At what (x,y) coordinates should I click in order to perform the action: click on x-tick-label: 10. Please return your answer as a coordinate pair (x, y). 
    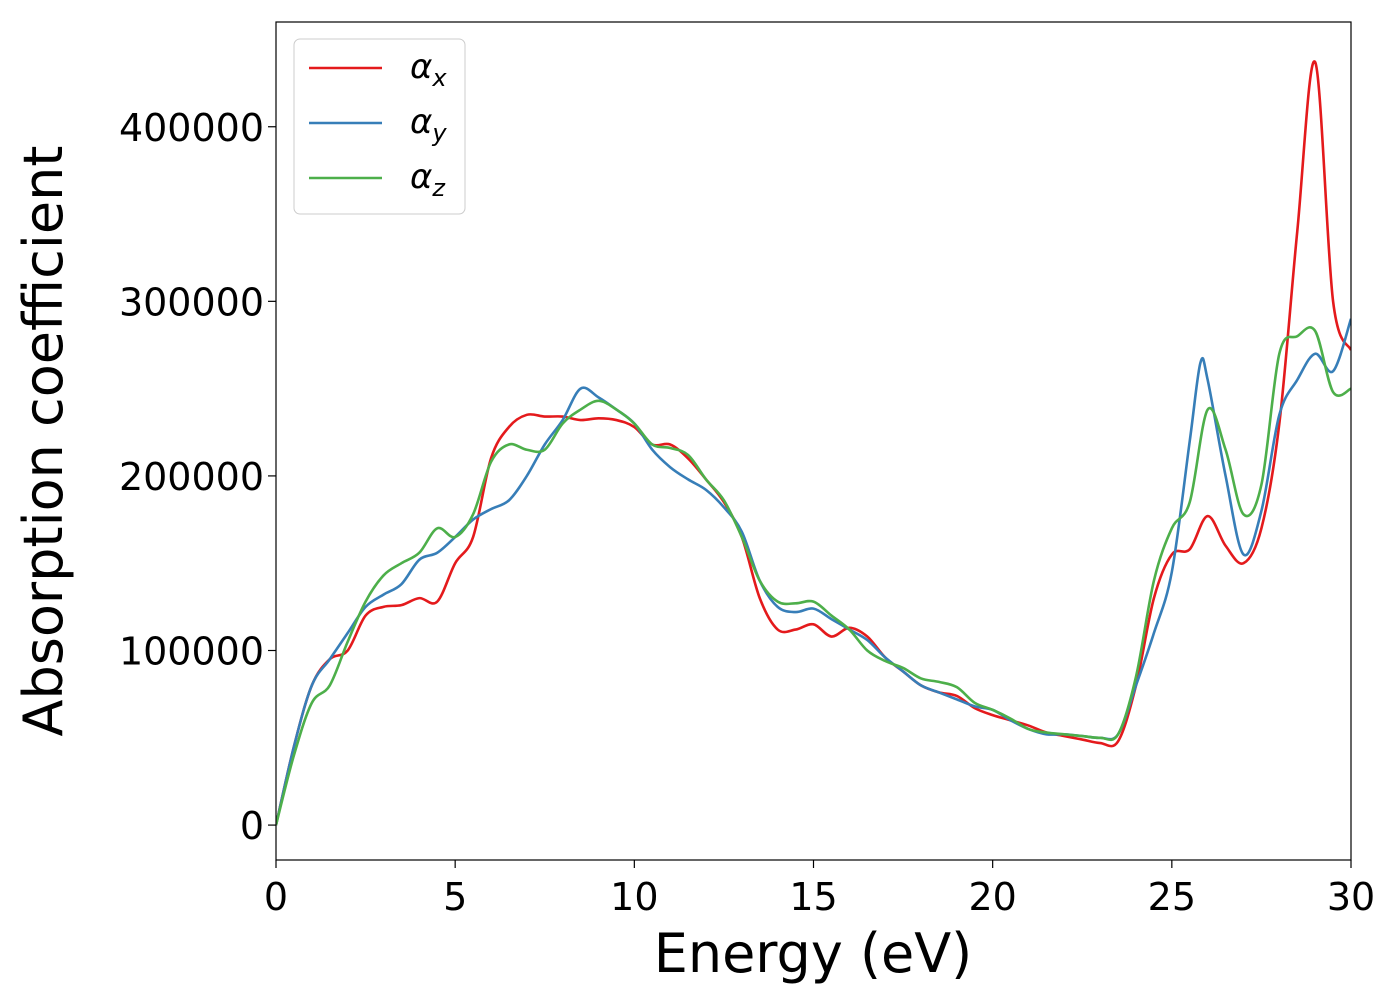
    Looking at the image, I should click on (634, 897).